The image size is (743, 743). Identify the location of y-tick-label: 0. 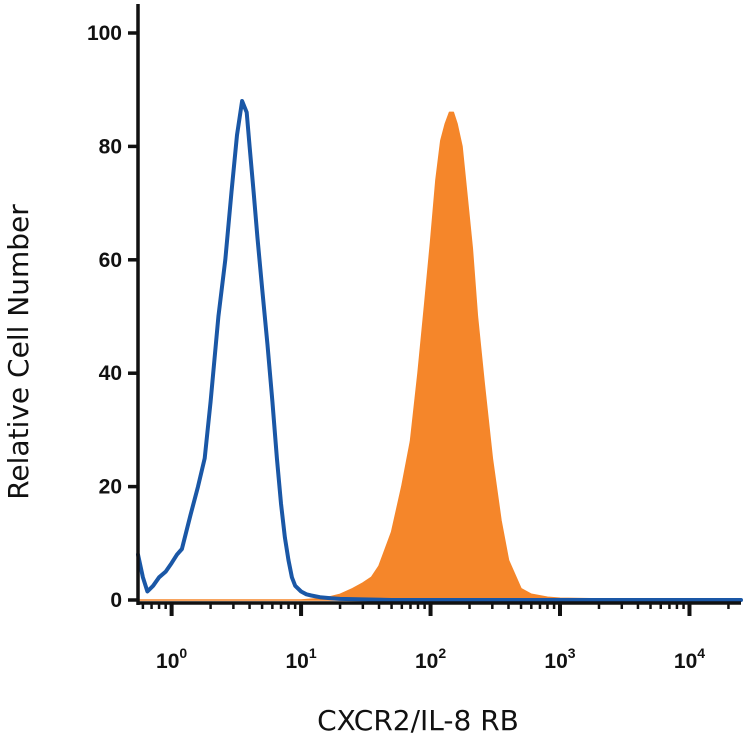
(116, 600).